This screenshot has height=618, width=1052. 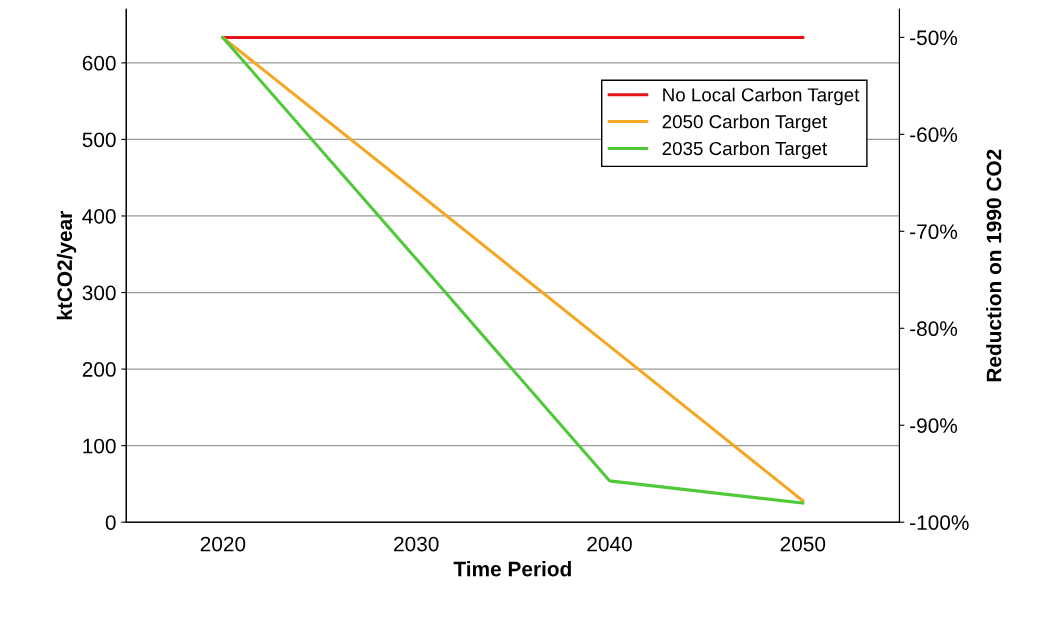 I want to click on y-tick-label: 400, so click(x=99, y=216).